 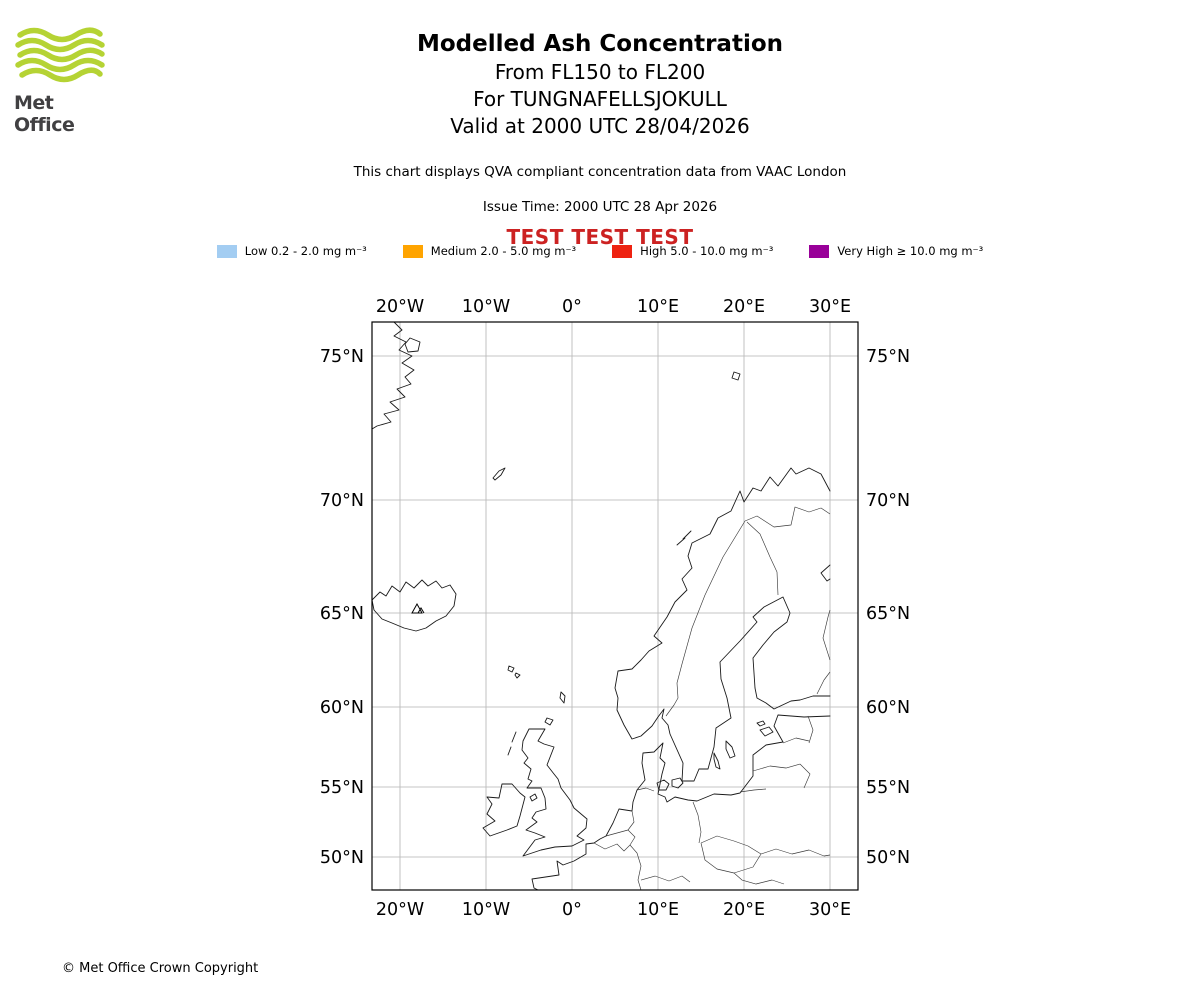 I want to click on coastline-great-britain, so click(x=554, y=792).